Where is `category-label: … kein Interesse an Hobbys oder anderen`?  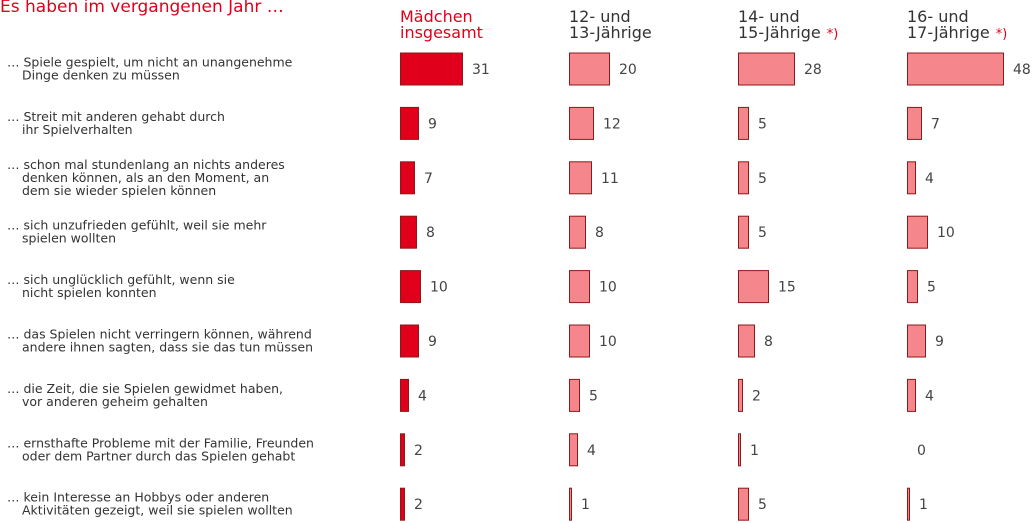
category-label: … kein Interesse an Hobbys oder anderen is located at coordinates (138, 497).